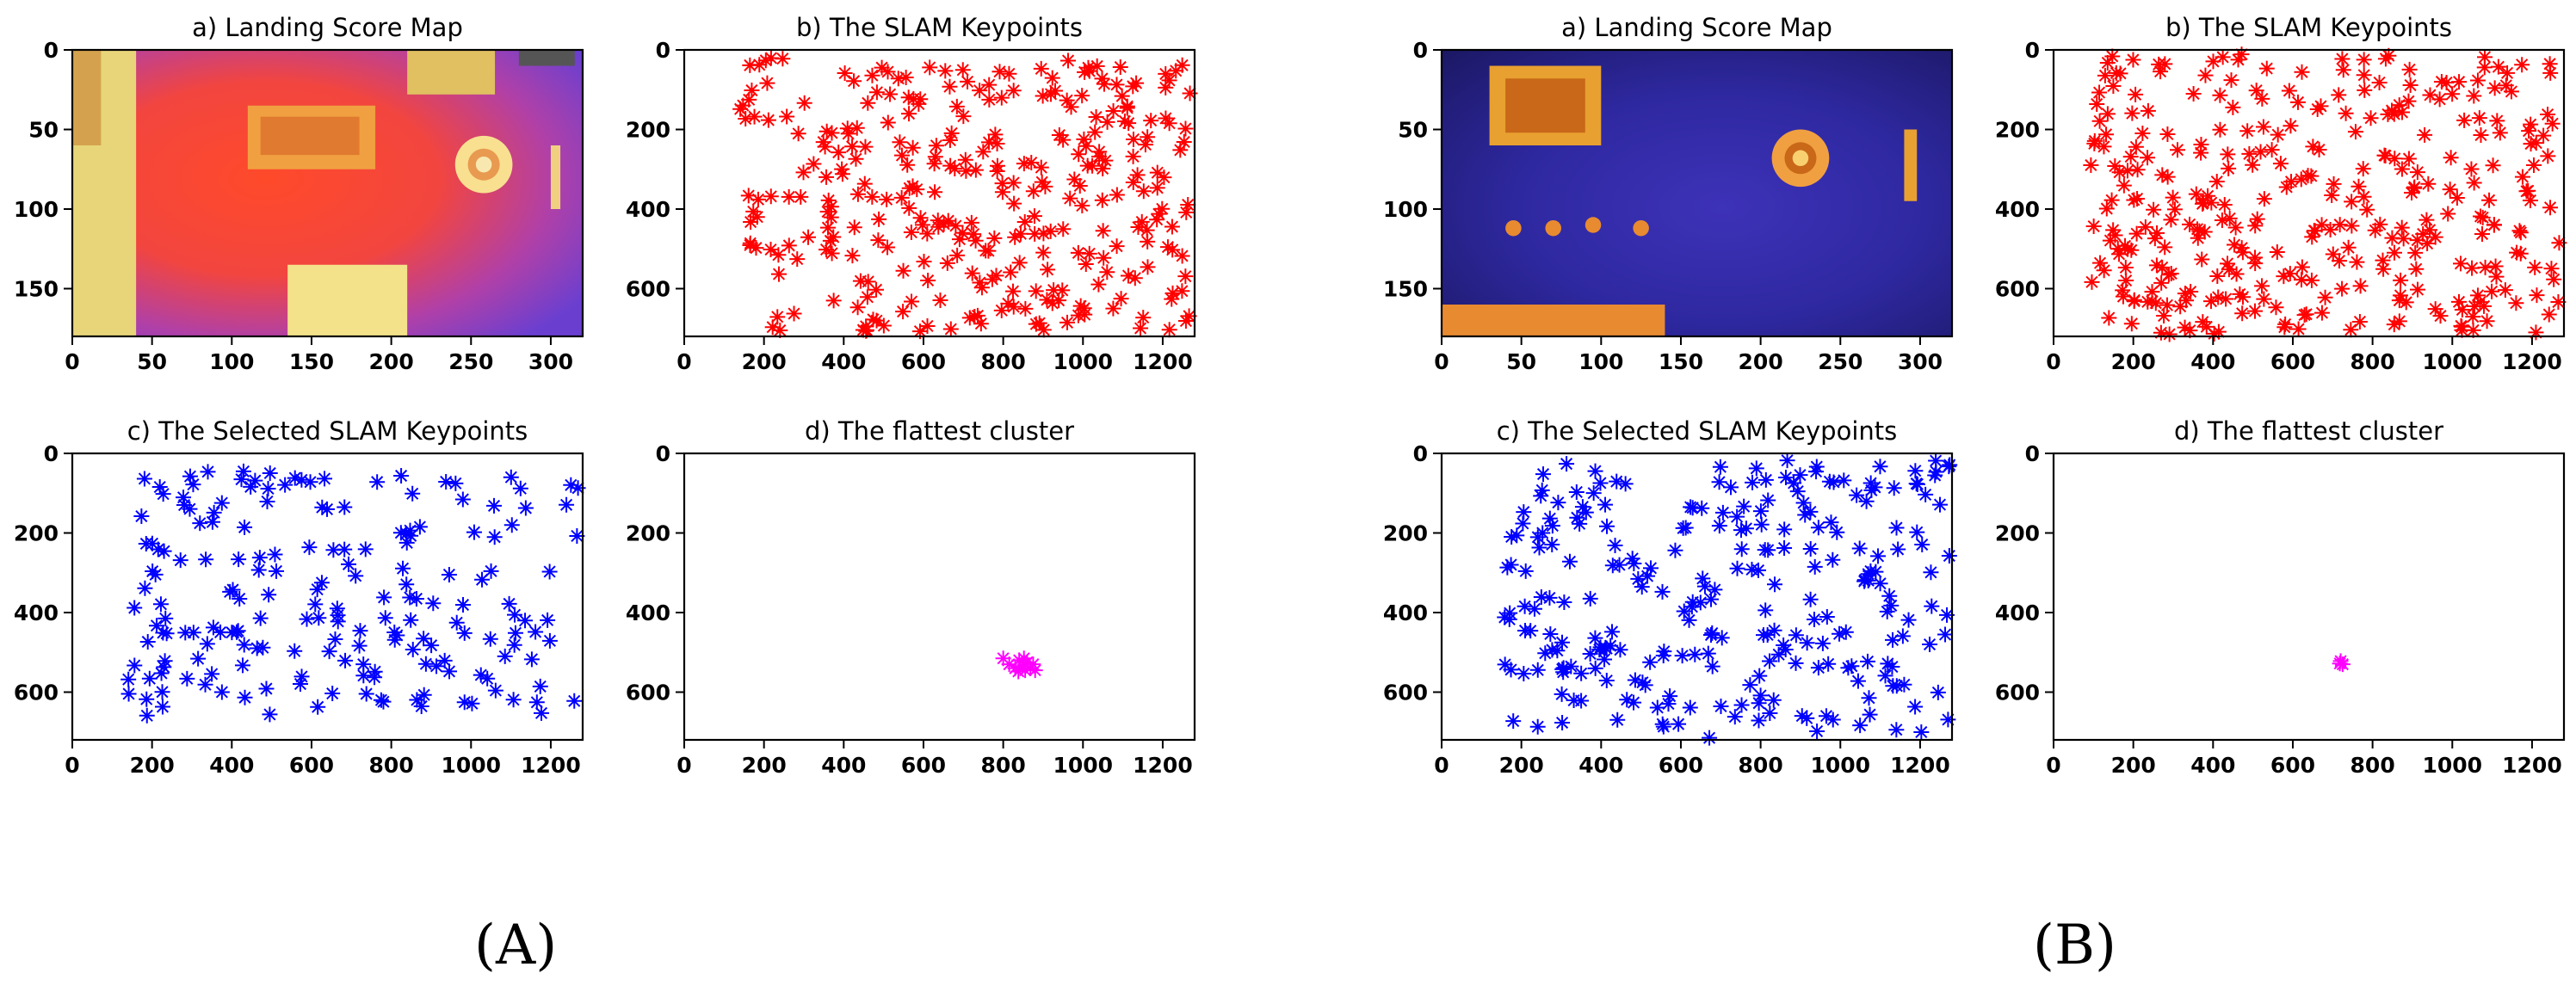 This screenshot has height=1004, width=2576. I want to click on car-bottom, so click(1553, 321).